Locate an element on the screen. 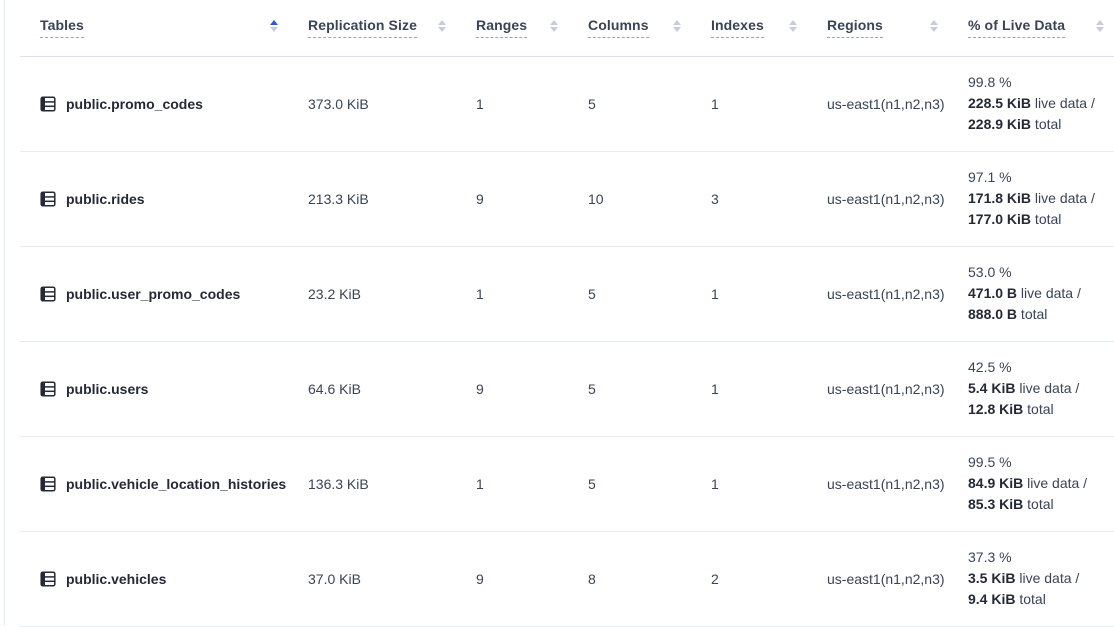 The image size is (1114, 627). columns-cell: 8 is located at coordinates (629, 579).